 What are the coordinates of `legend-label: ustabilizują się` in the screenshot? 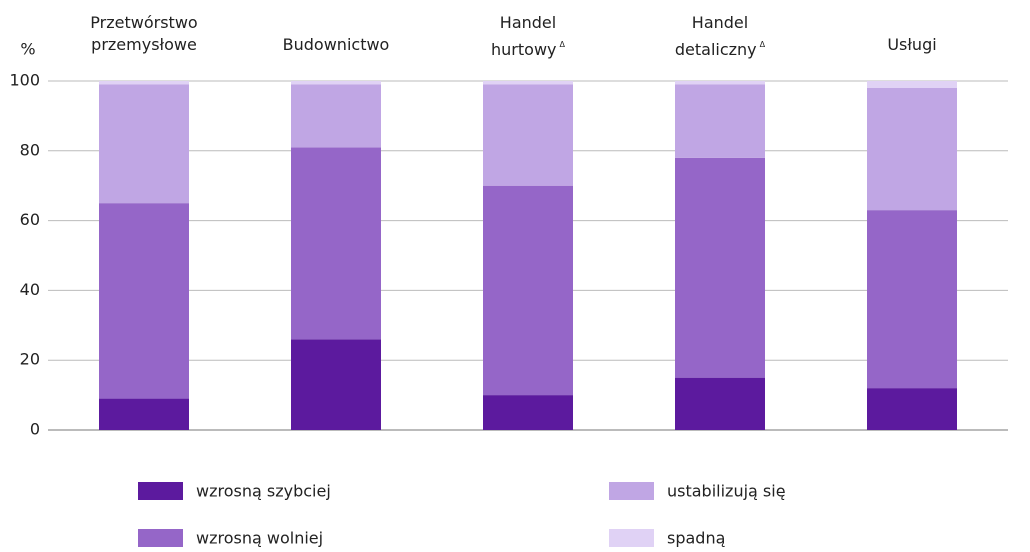 It's located at (726, 491).